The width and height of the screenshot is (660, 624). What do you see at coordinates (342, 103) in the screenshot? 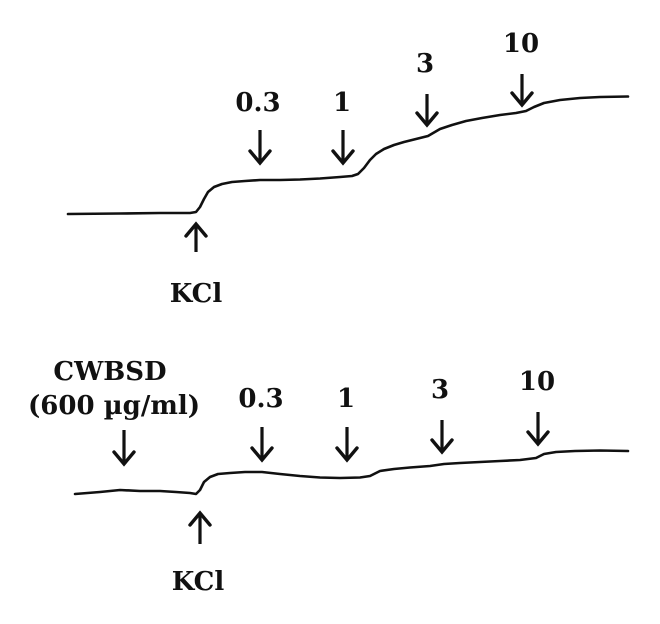
I see `top-dose-label: 1` at bounding box center [342, 103].